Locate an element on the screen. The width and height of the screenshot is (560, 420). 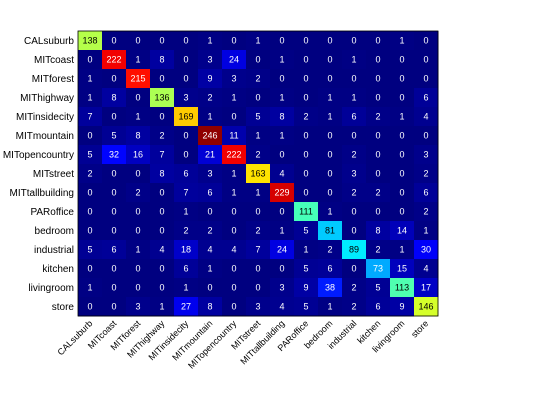
heatmap-cell-value: 14 is located at coordinates (402, 231).